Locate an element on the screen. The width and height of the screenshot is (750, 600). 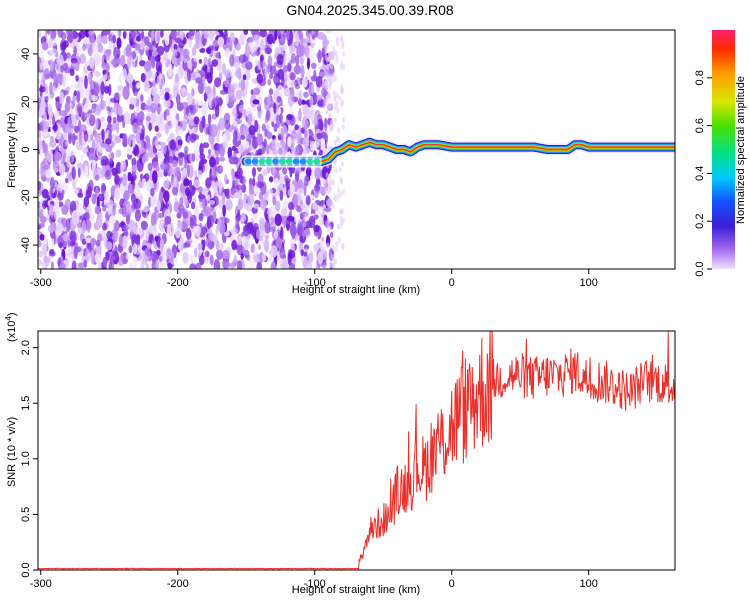
bottom-x-axis-label: Height of straight line (km) is located at coordinates (356, 590).